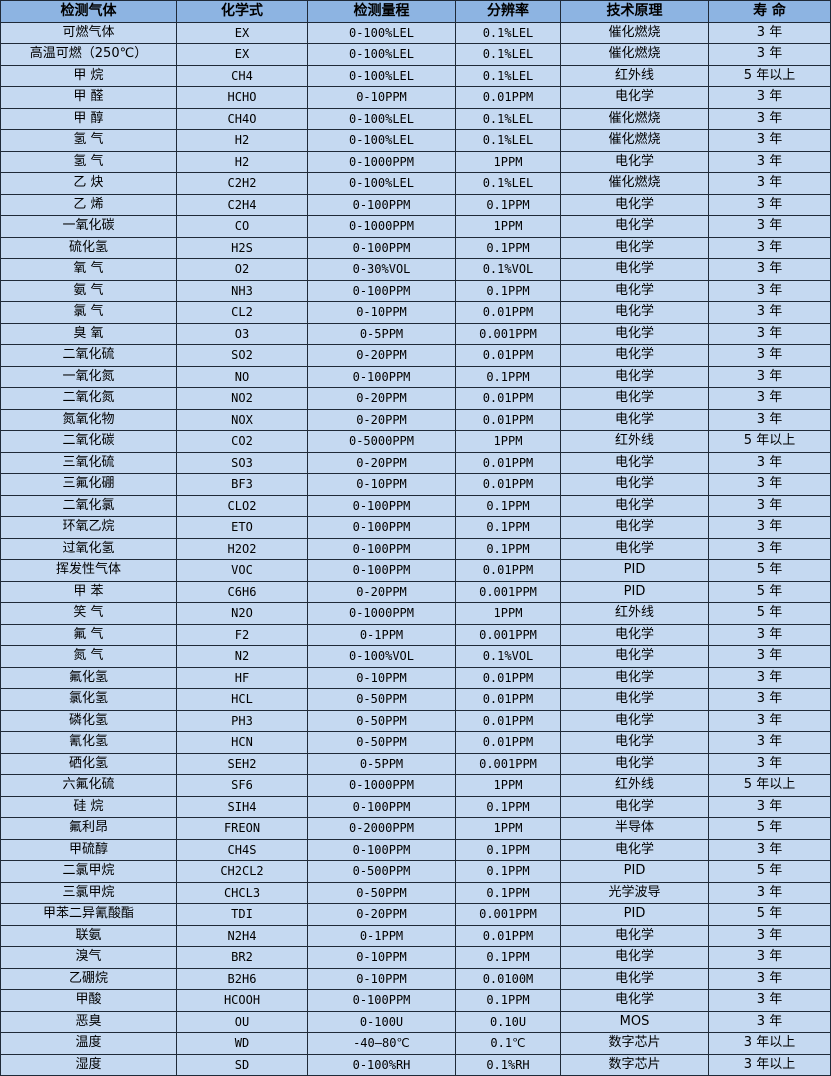 Image resolution: width=831 pixels, height=1076 pixels. Describe the element at coordinates (381, 613) in the screenshot. I see `cell-range: 0-1000PPM` at that location.